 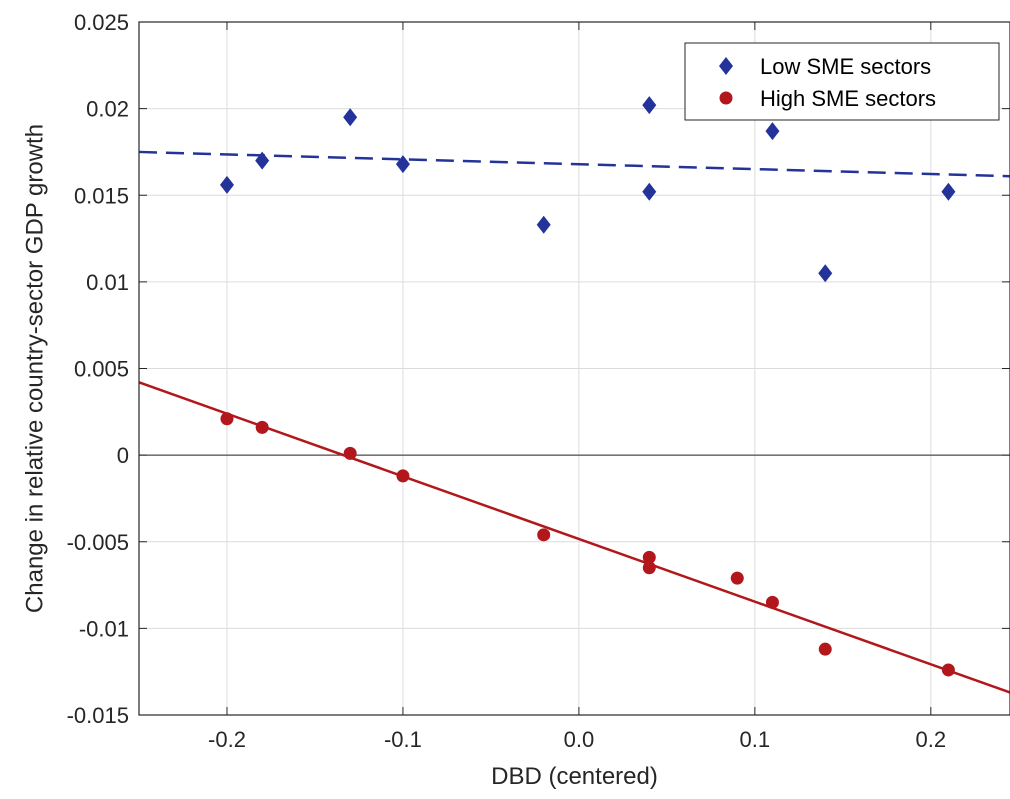 What do you see at coordinates (574, 776) in the screenshot?
I see `x-axis-title: DBD (centered)` at bounding box center [574, 776].